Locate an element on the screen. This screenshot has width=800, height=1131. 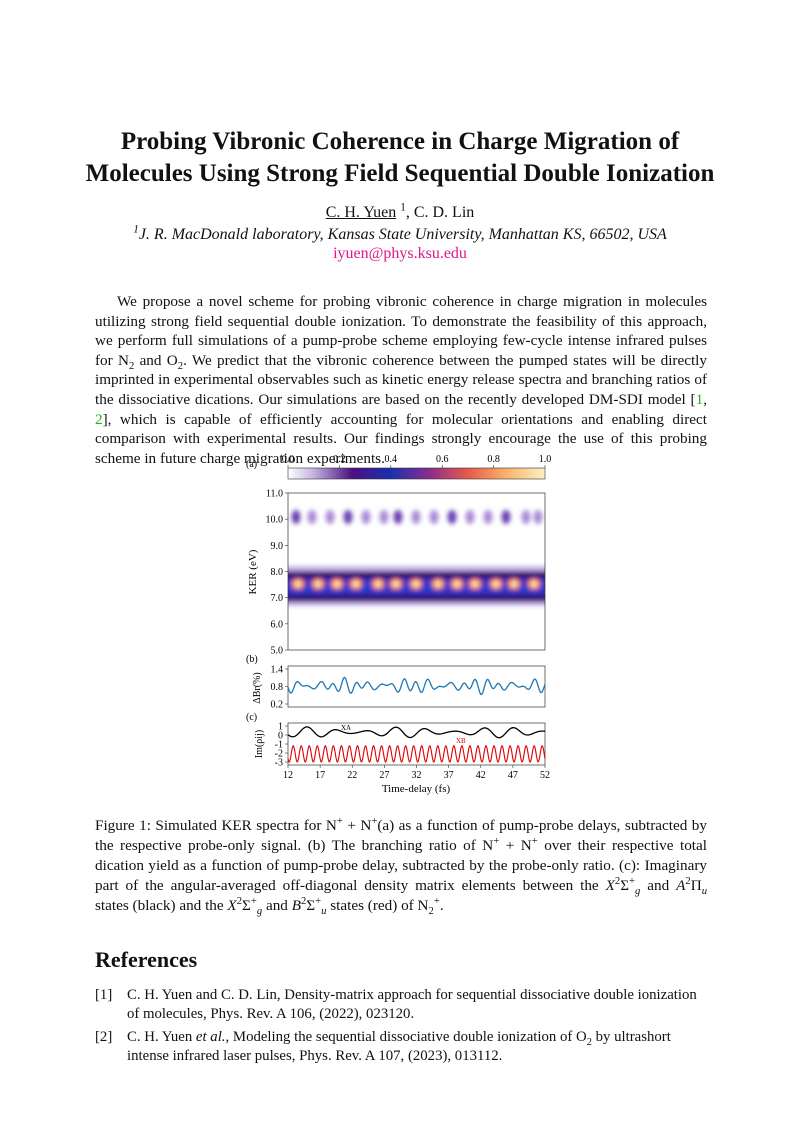
time-delay-tick-label: 22 is located at coordinates (352, 775).